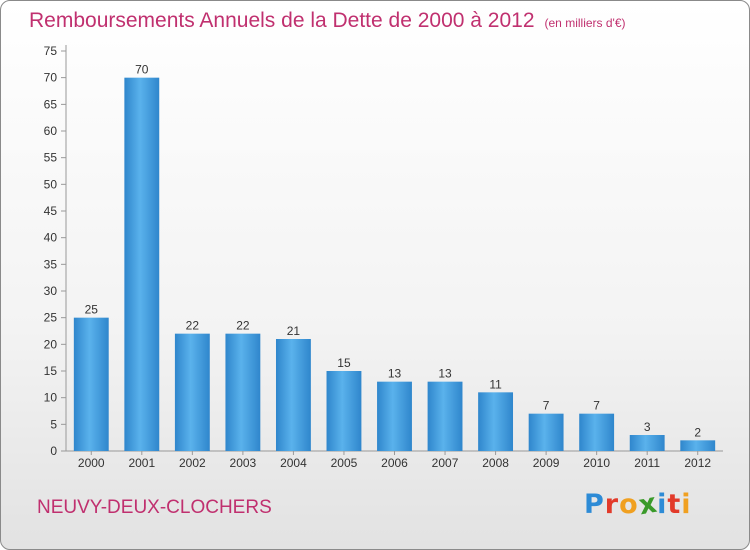  I want to click on bar-2004, so click(293, 395).